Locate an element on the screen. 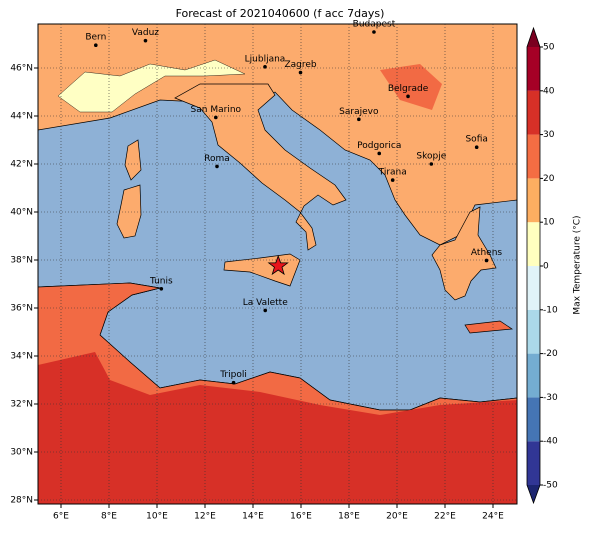  colorbar-tick-label: -10 is located at coordinates (550, 310).